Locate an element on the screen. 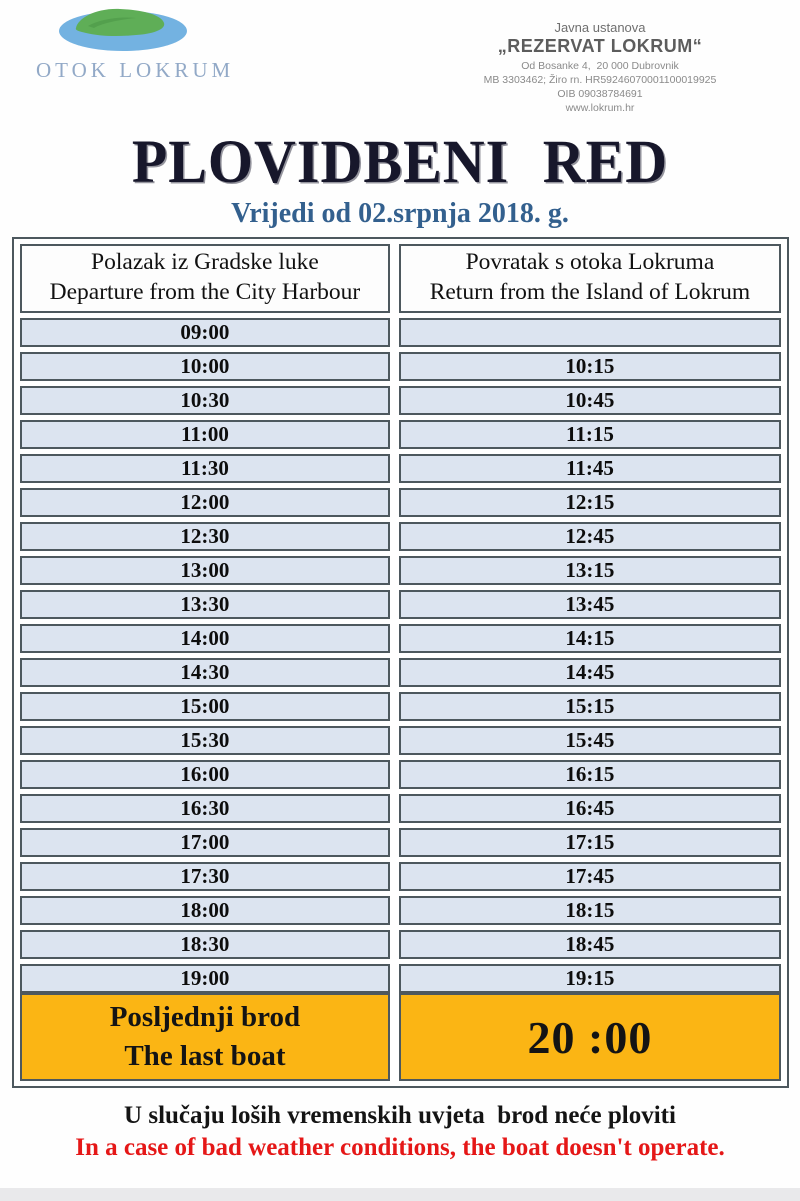 This screenshot has height=1201, width=800. departure-cell: 18:30 is located at coordinates (205, 945).